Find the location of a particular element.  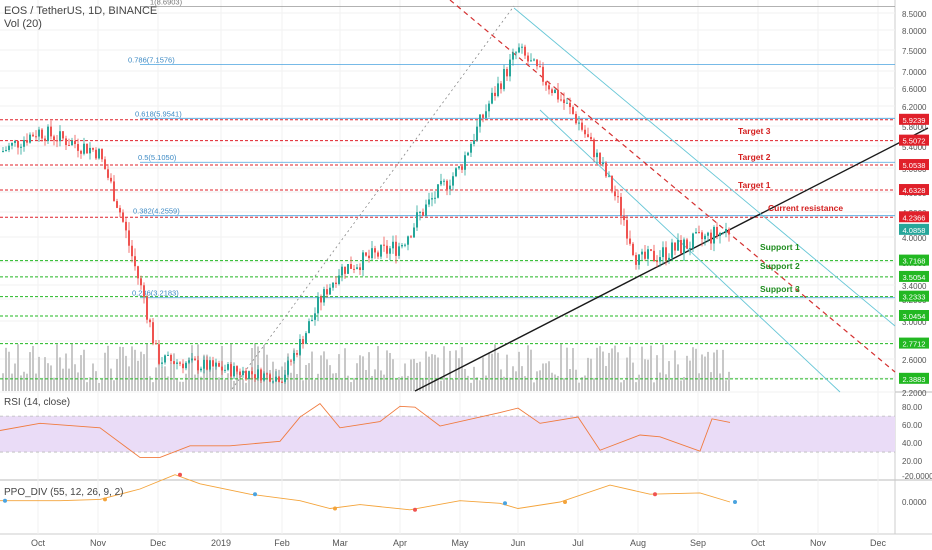

time-tick-label: Feb is located at coordinates (282, 543).